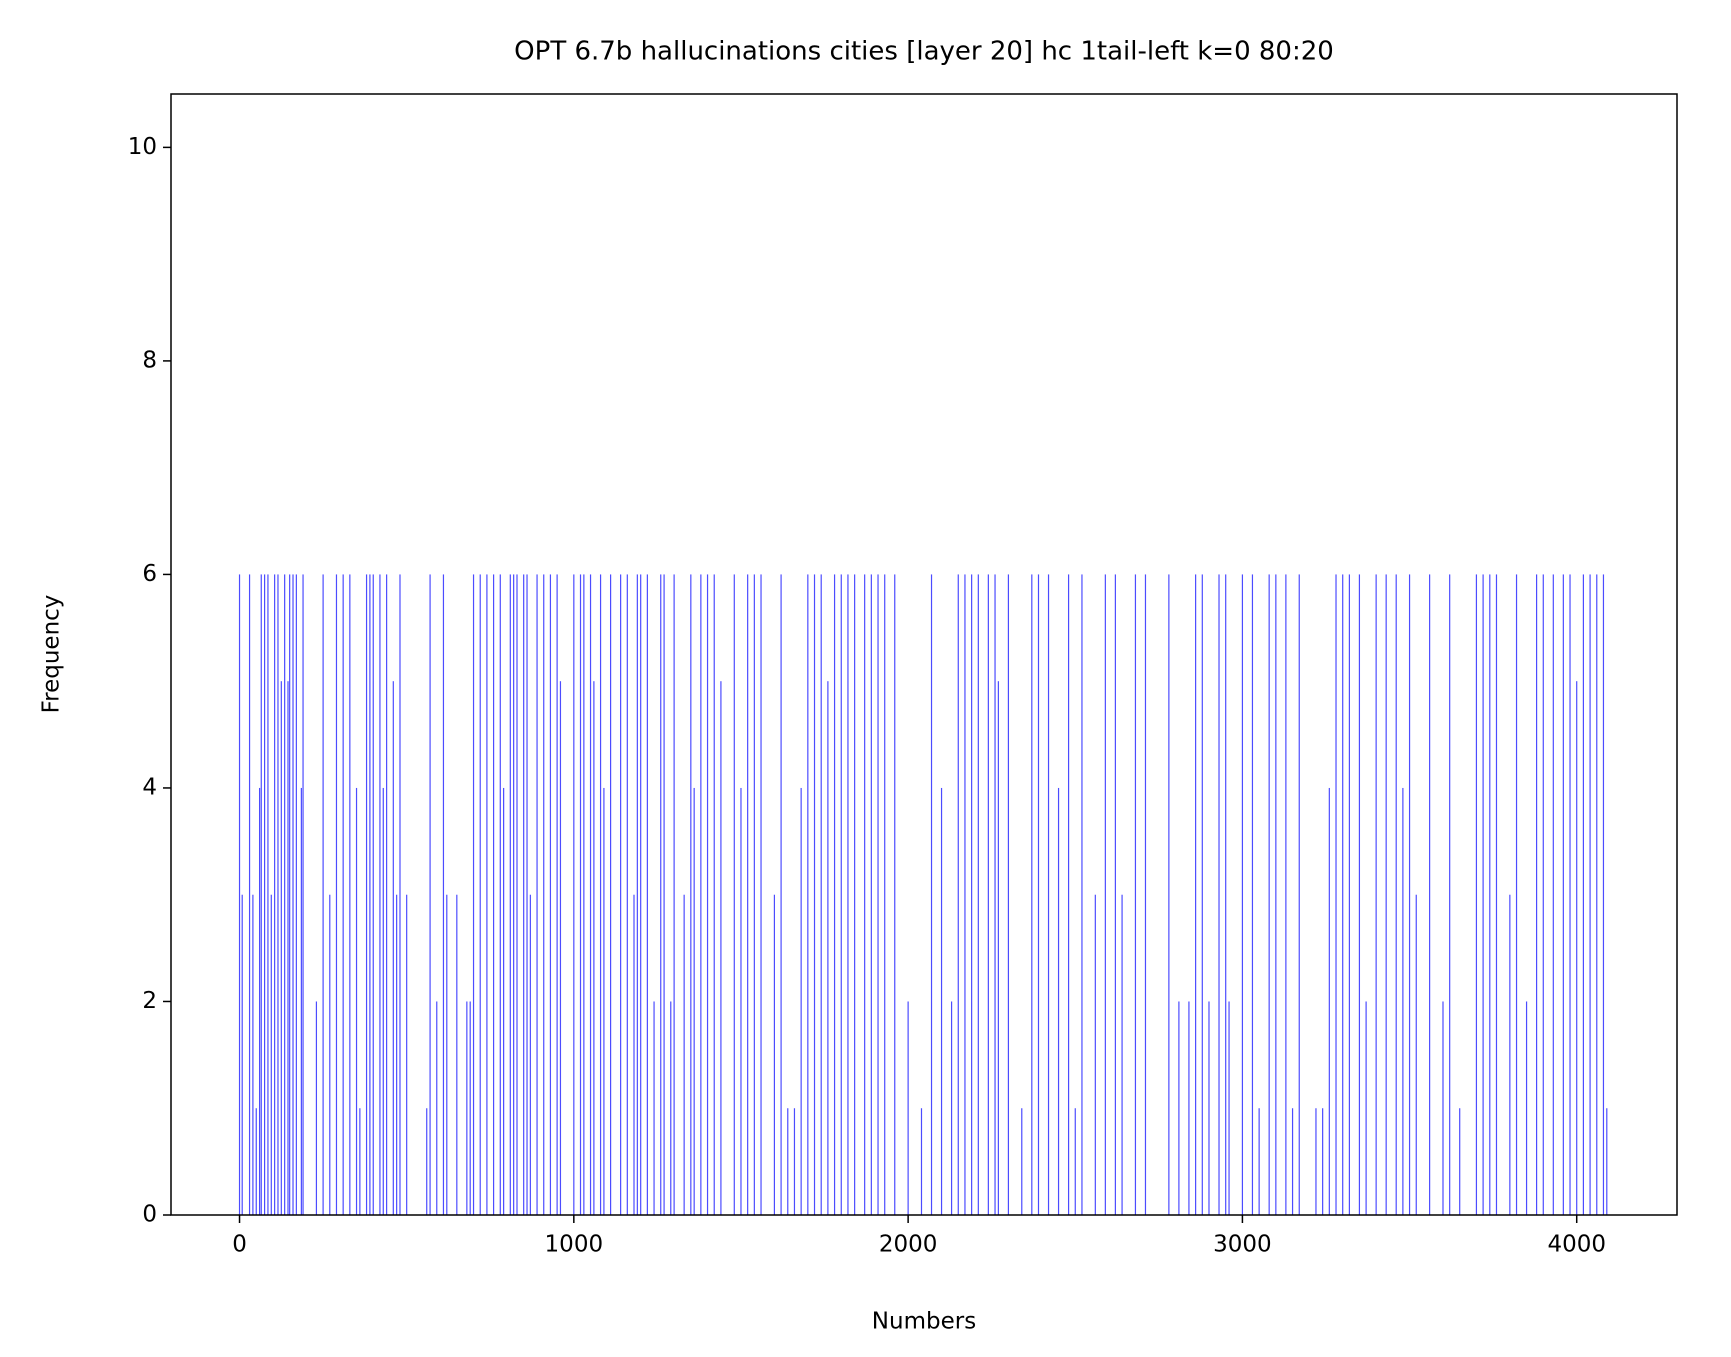  I want to click on y-tick-label: 8, so click(149, 360).